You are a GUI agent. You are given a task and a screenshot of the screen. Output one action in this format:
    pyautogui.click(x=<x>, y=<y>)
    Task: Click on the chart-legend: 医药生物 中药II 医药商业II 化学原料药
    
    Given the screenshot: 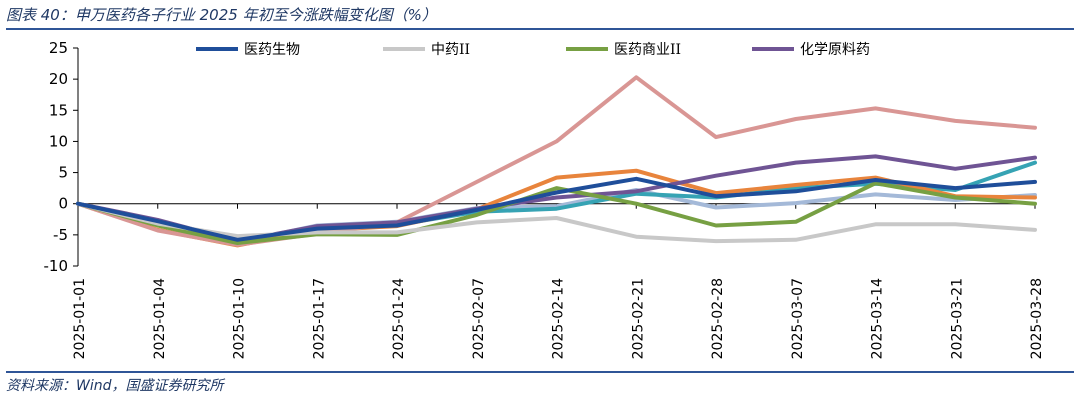 What is the action you would take?
    pyautogui.click(x=533, y=50)
    